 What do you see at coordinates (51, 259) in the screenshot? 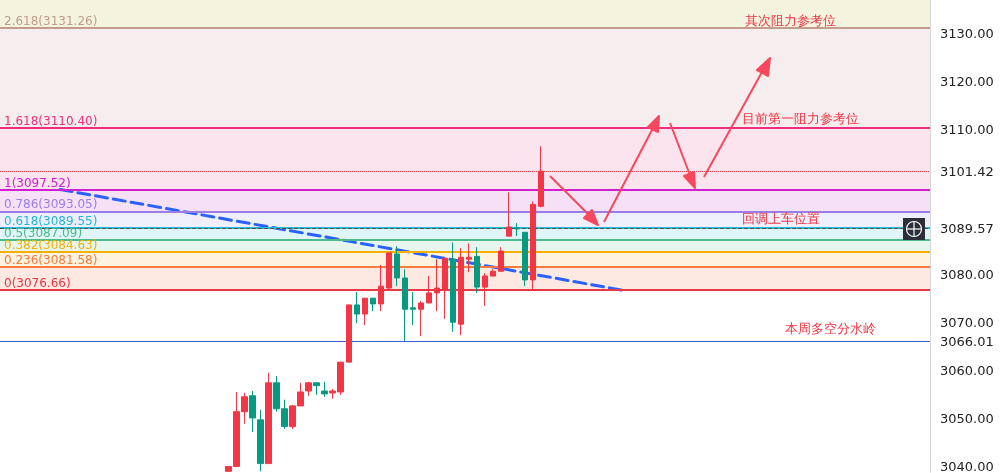
I see `ref-line-label: 0.236(3081.58)` at bounding box center [51, 259].